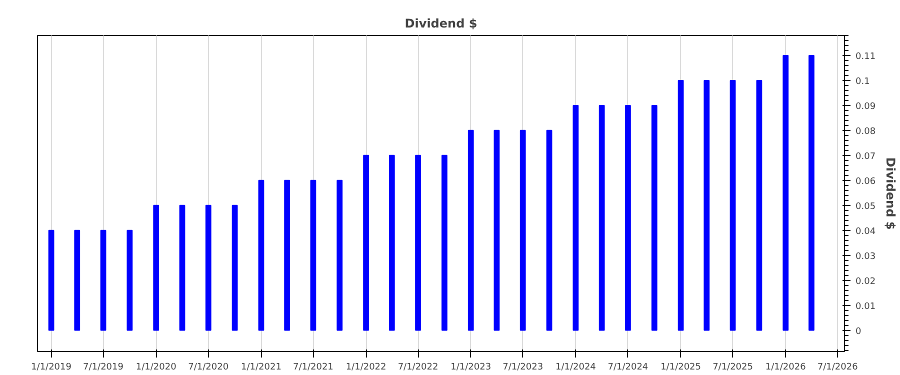 Image resolution: width=900 pixels, height=375 pixels. Describe the element at coordinates (523, 367) in the screenshot. I see `x-tick-label: 7/1/2023` at that location.